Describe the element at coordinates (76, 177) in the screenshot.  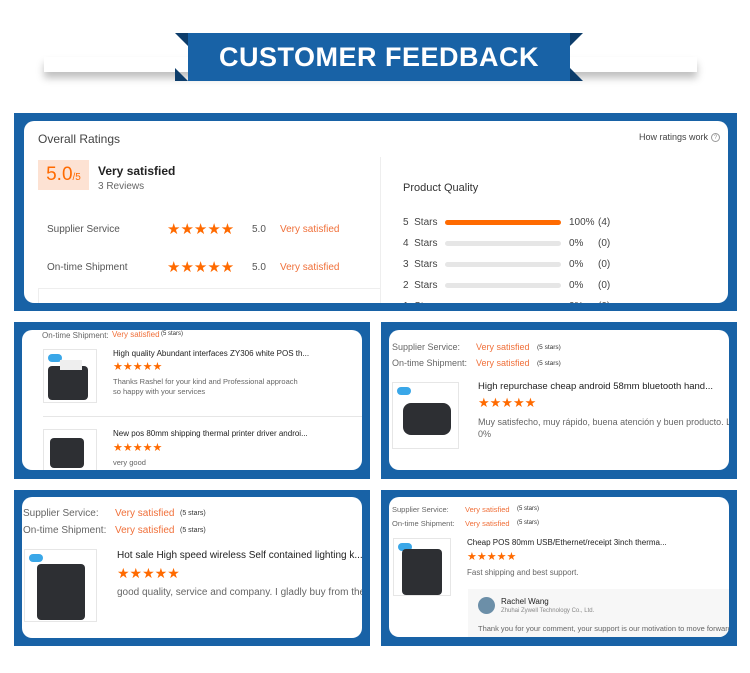
I see `score-max: /5` at that location.